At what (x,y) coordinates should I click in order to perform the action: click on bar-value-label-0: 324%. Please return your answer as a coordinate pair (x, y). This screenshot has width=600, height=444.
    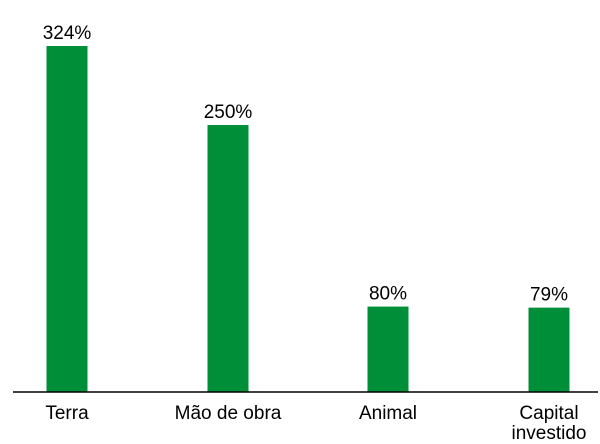
    Looking at the image, I should click on (67, 33).